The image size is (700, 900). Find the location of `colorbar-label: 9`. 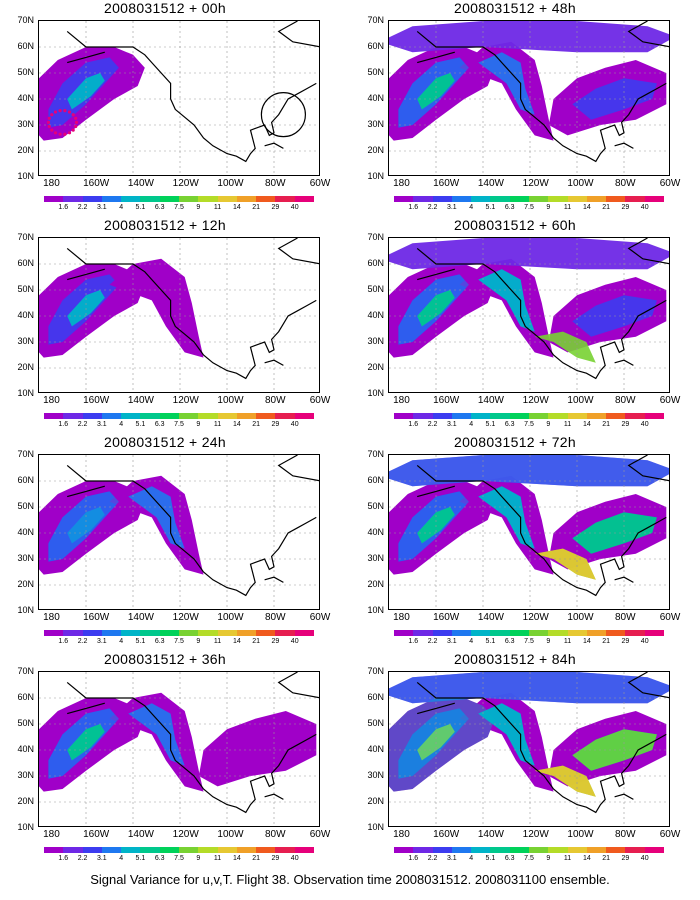

colorbar-label: 9 is located at coordinates (198, 858).